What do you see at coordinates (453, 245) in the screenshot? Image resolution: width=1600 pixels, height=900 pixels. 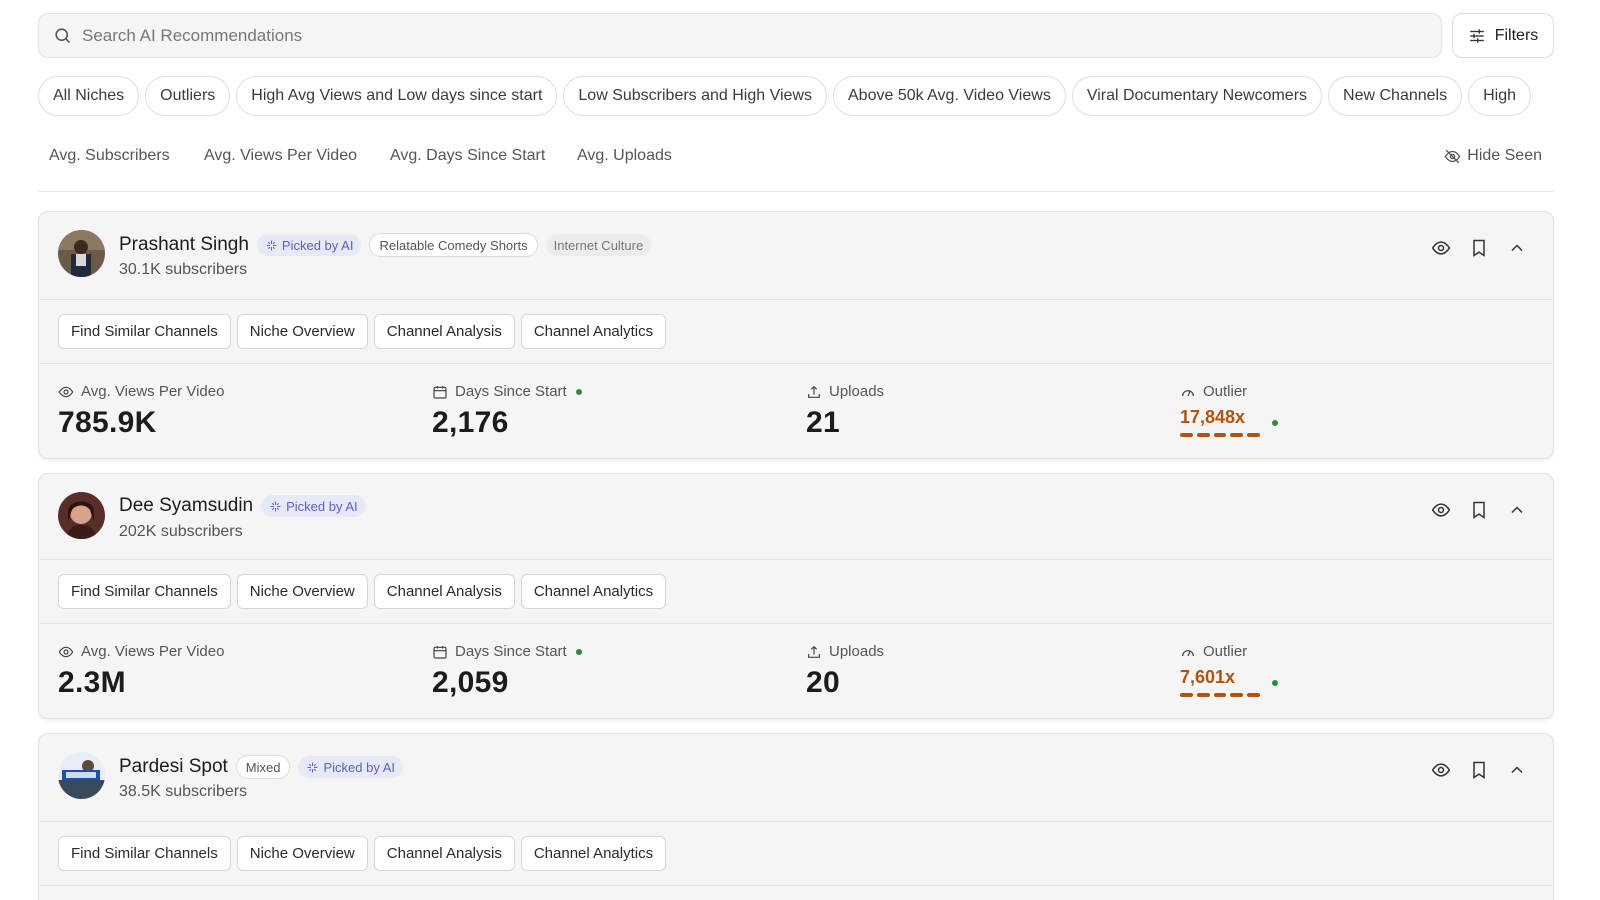 I see `niche-tag: Relatable Comedy Shorts` at bounding box center [453, 245].